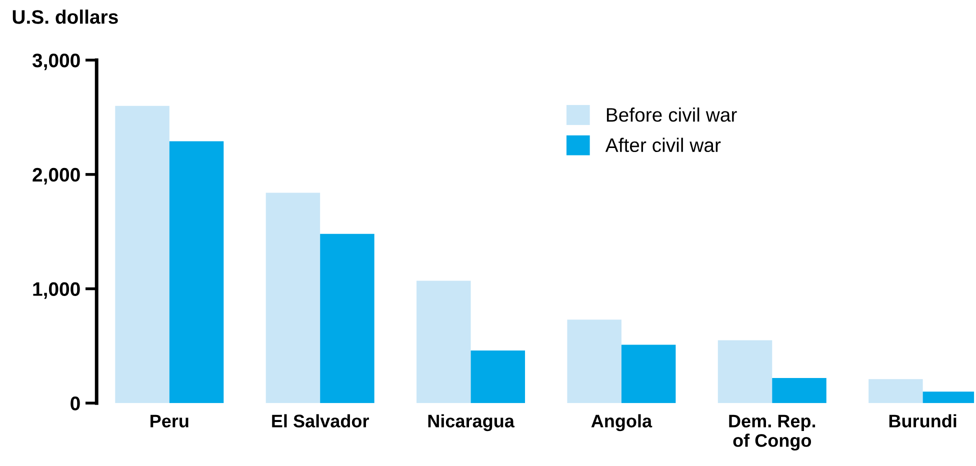  What do you see at coordinates (56, 176) in the screenshot?
I see `y-tick-label: 2,000` at bounding box center [56, 176].